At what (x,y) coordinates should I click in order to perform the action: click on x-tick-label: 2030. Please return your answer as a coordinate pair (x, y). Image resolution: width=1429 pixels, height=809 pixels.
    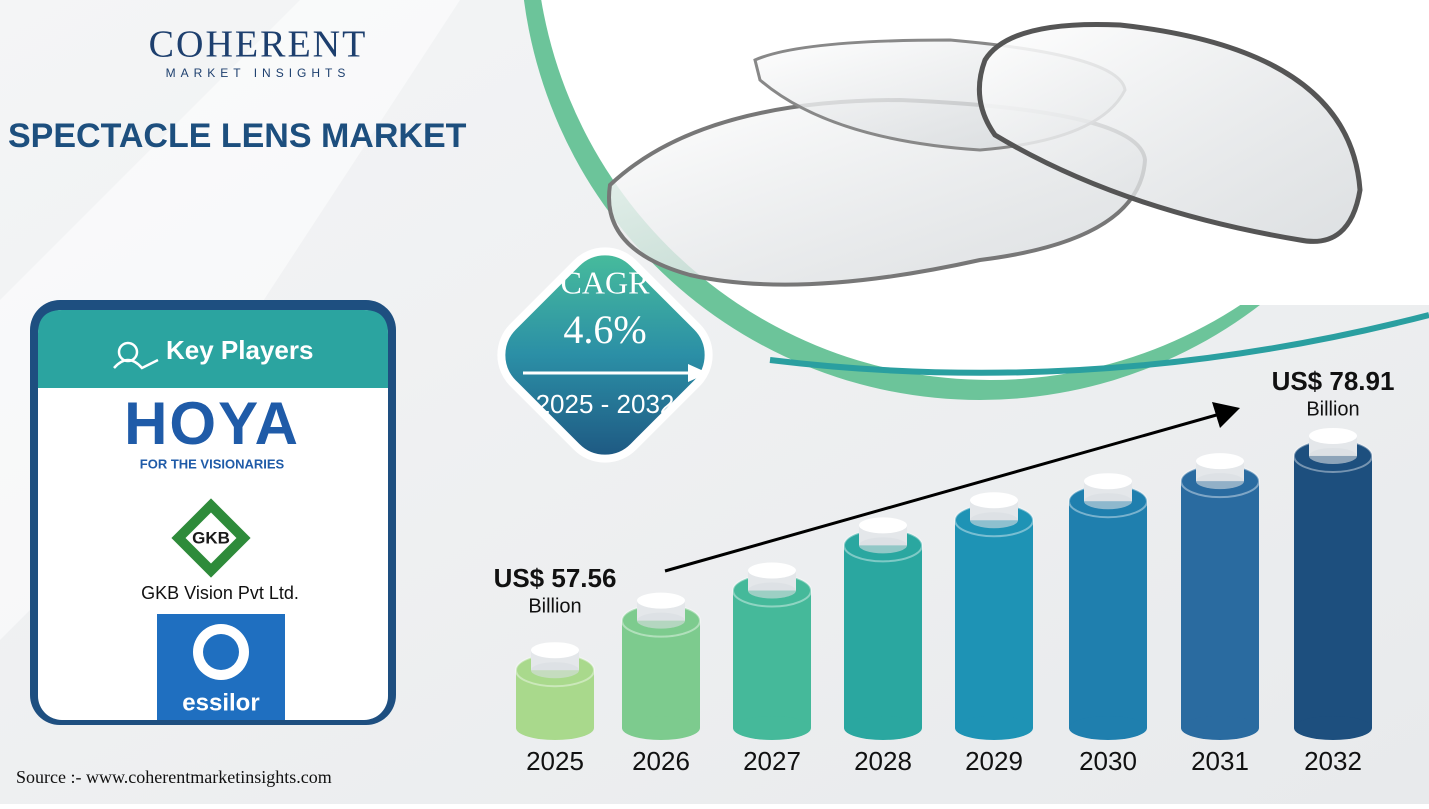
    Looking at the image, I should click on (1108, 761).